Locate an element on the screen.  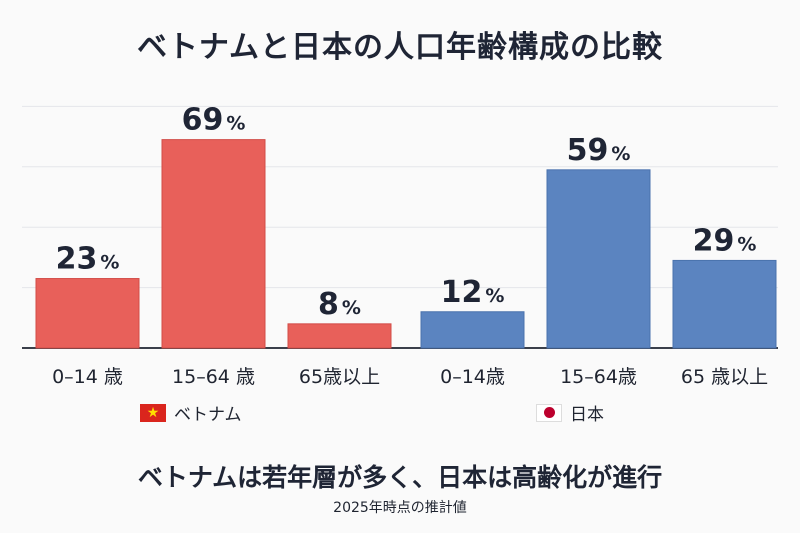
japan-flag-icon is located at coordinates (549, 412).